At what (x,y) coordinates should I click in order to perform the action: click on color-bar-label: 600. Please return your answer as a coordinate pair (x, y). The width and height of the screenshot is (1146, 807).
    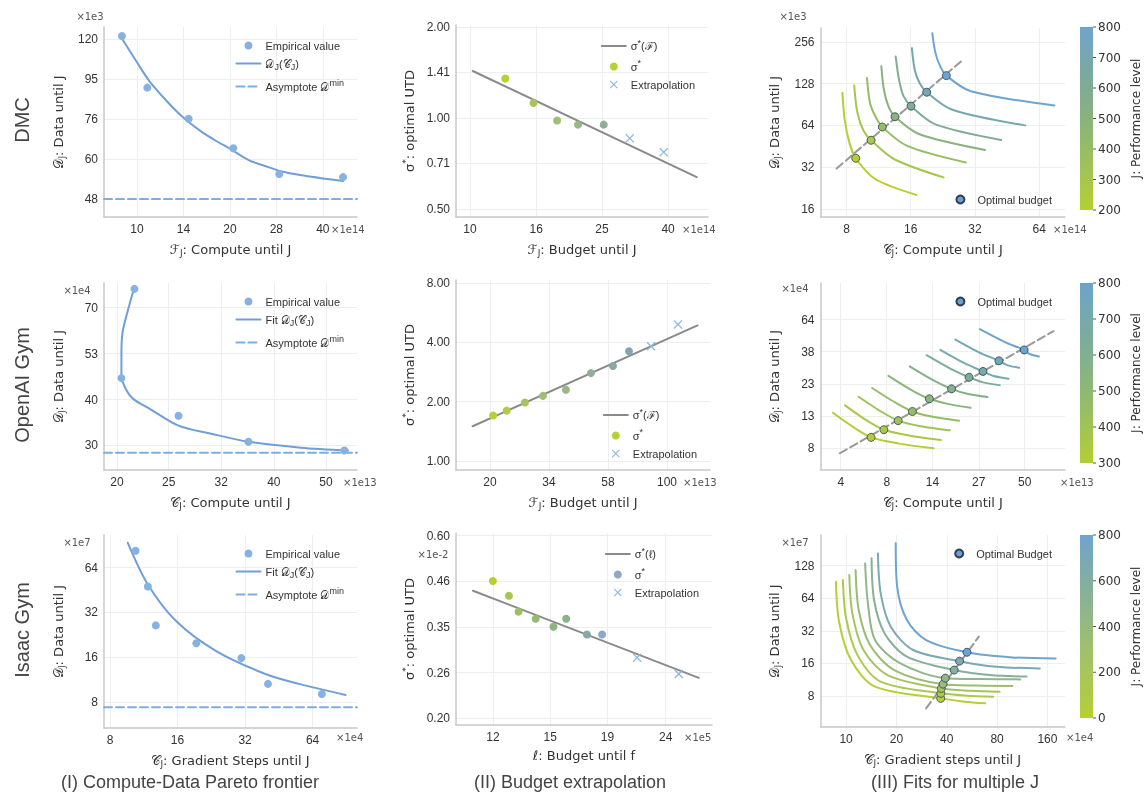
    Looking at the image, I should click on (1109, 88).